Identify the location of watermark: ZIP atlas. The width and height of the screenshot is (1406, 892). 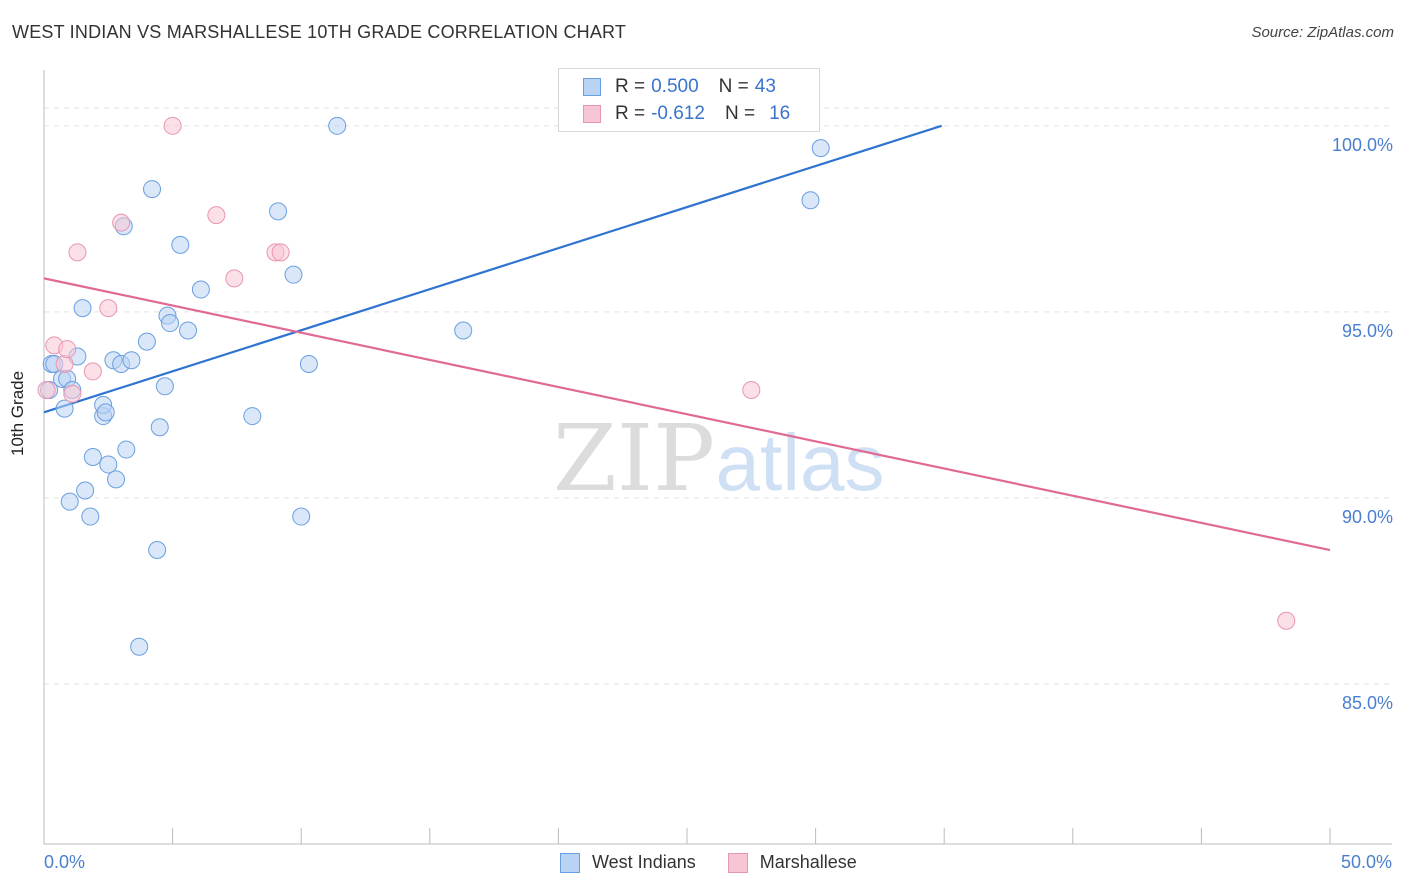
(719, 458).